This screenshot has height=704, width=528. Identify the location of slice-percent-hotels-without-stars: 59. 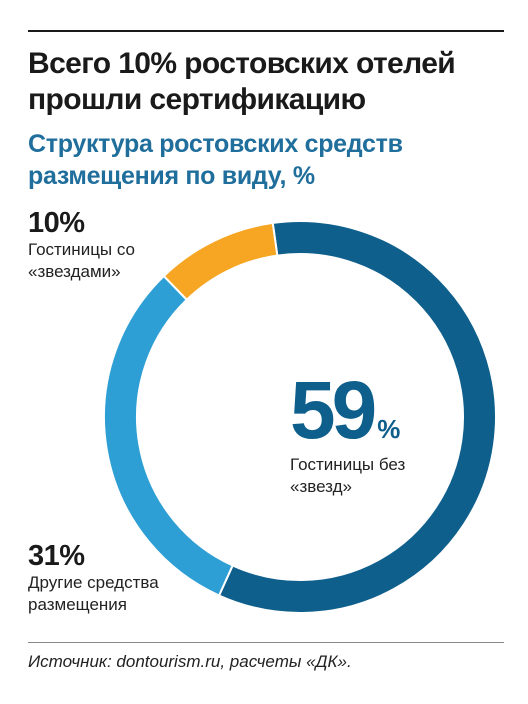
(333, 410).